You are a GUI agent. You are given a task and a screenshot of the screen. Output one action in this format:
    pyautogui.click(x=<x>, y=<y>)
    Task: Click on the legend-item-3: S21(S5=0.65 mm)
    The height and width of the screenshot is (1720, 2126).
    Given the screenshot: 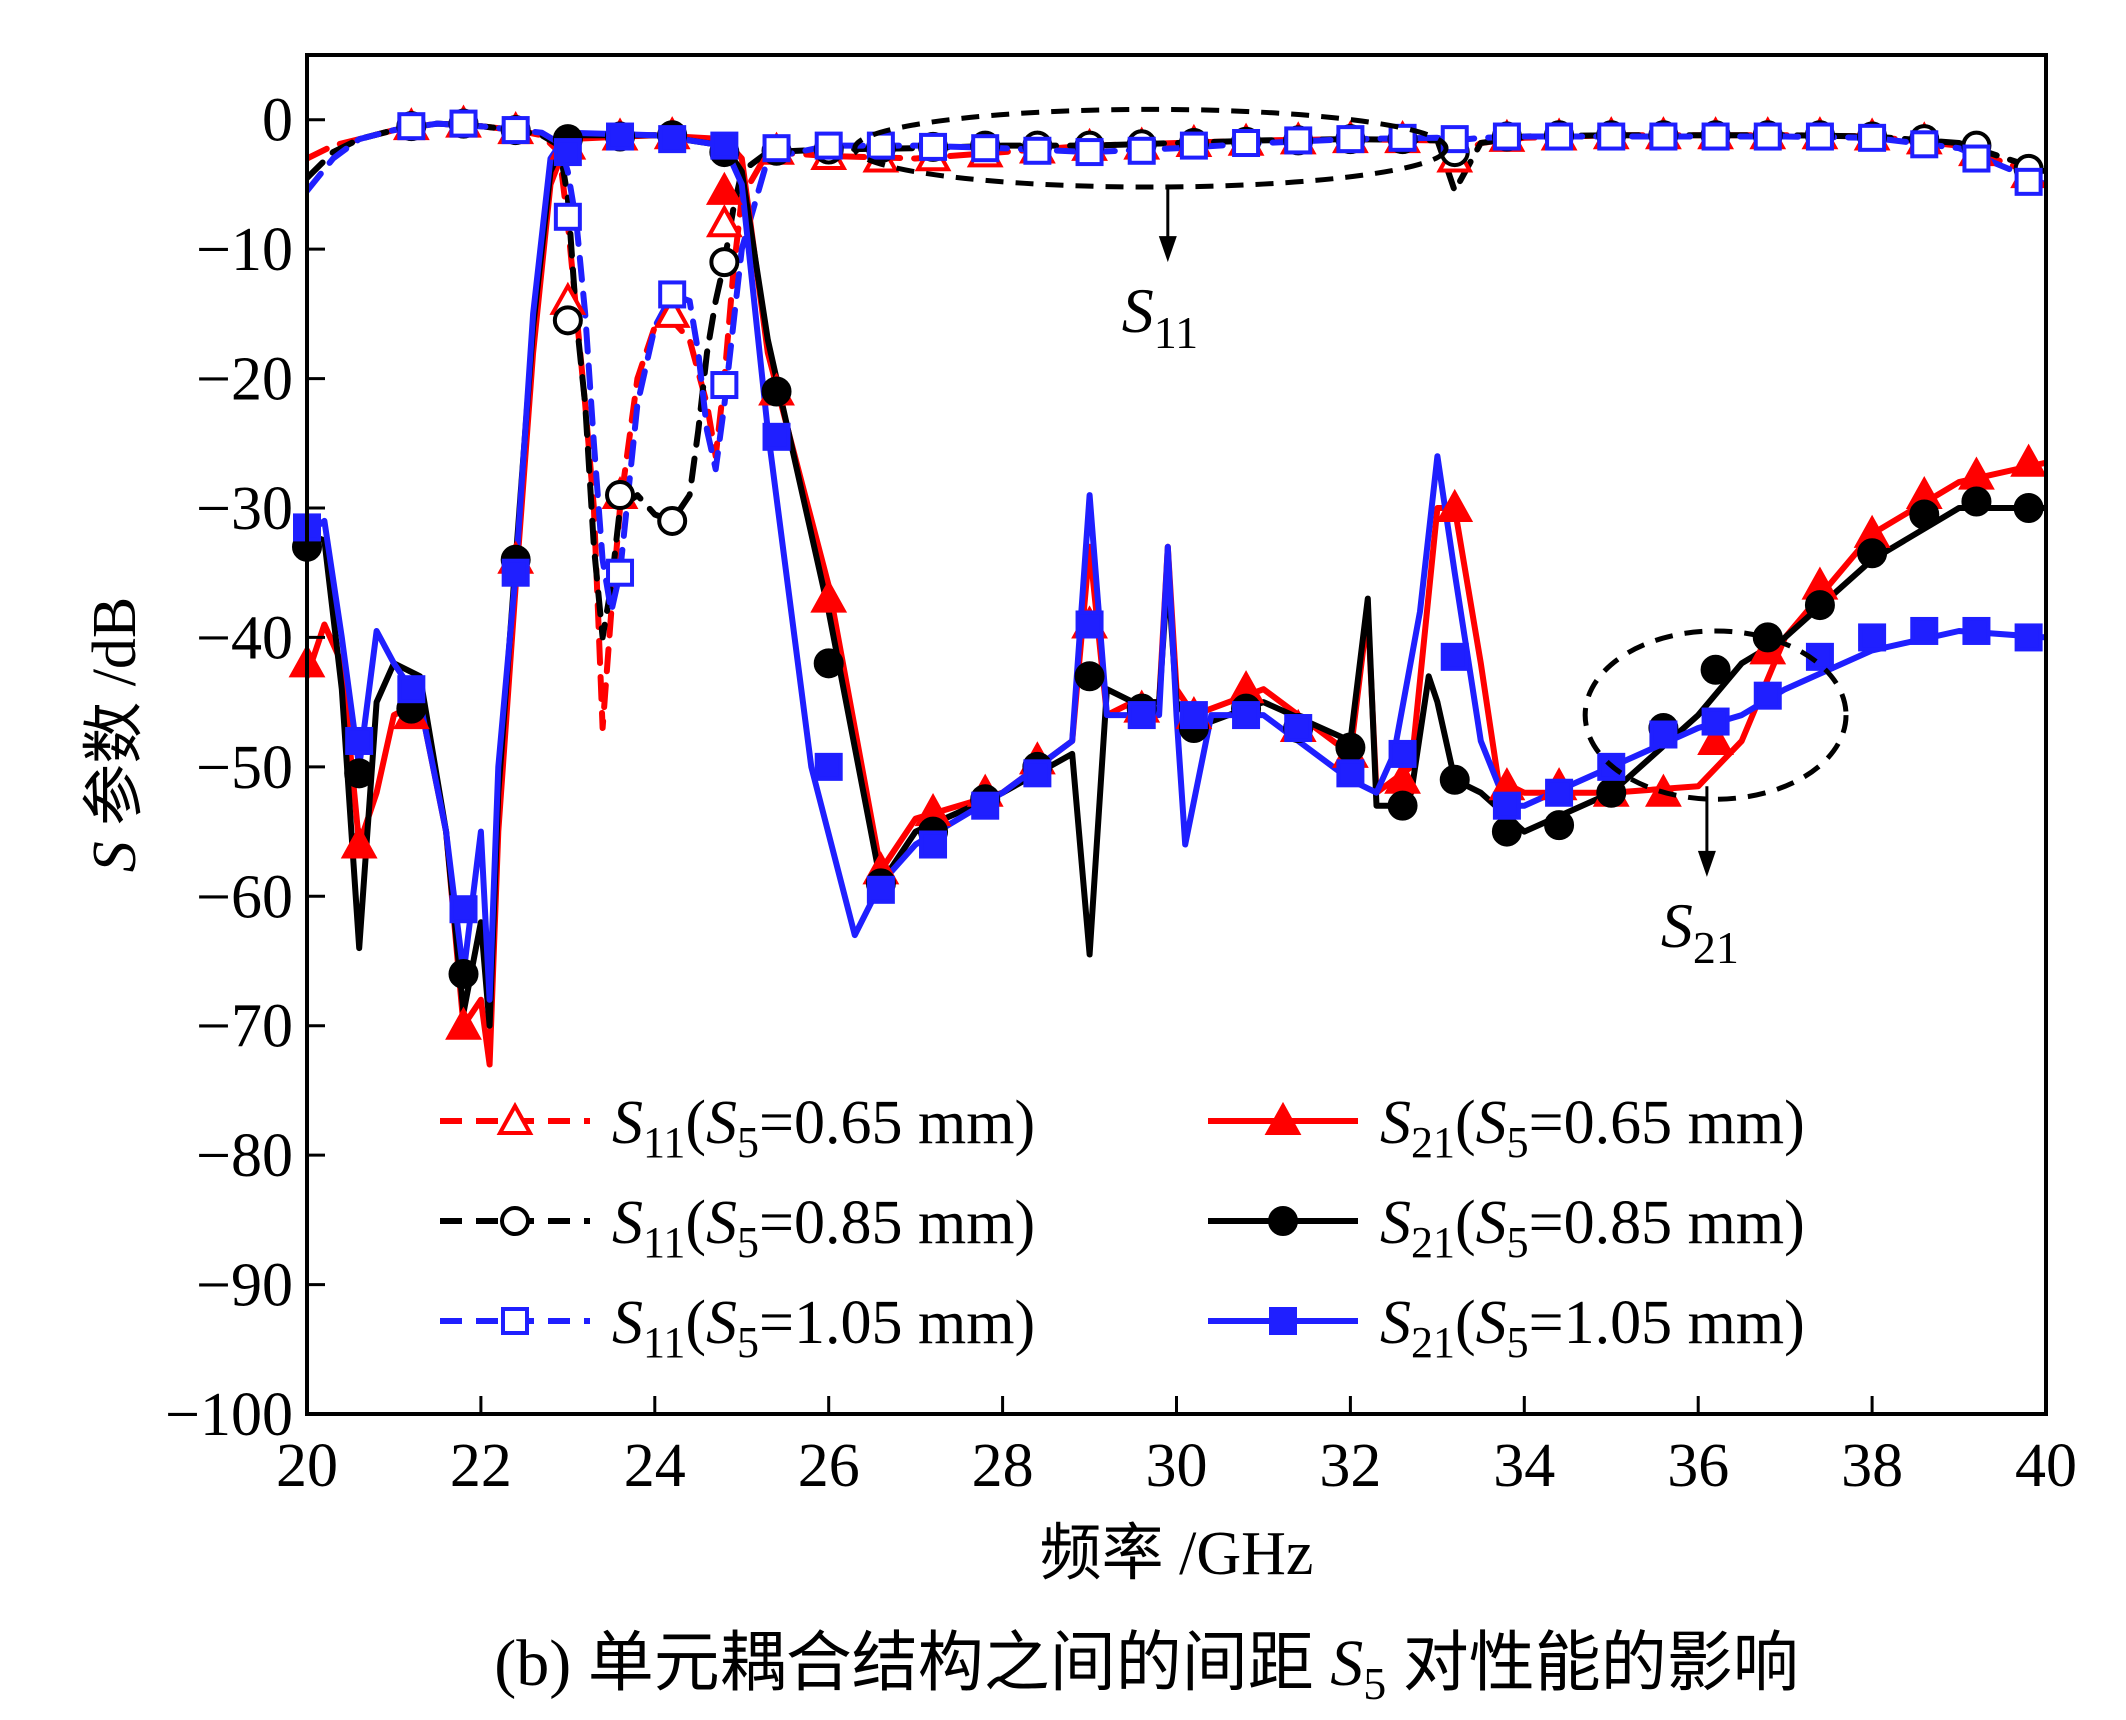 What is the action you would take?
    pyautogui.click(x=1506, y=1128)
    